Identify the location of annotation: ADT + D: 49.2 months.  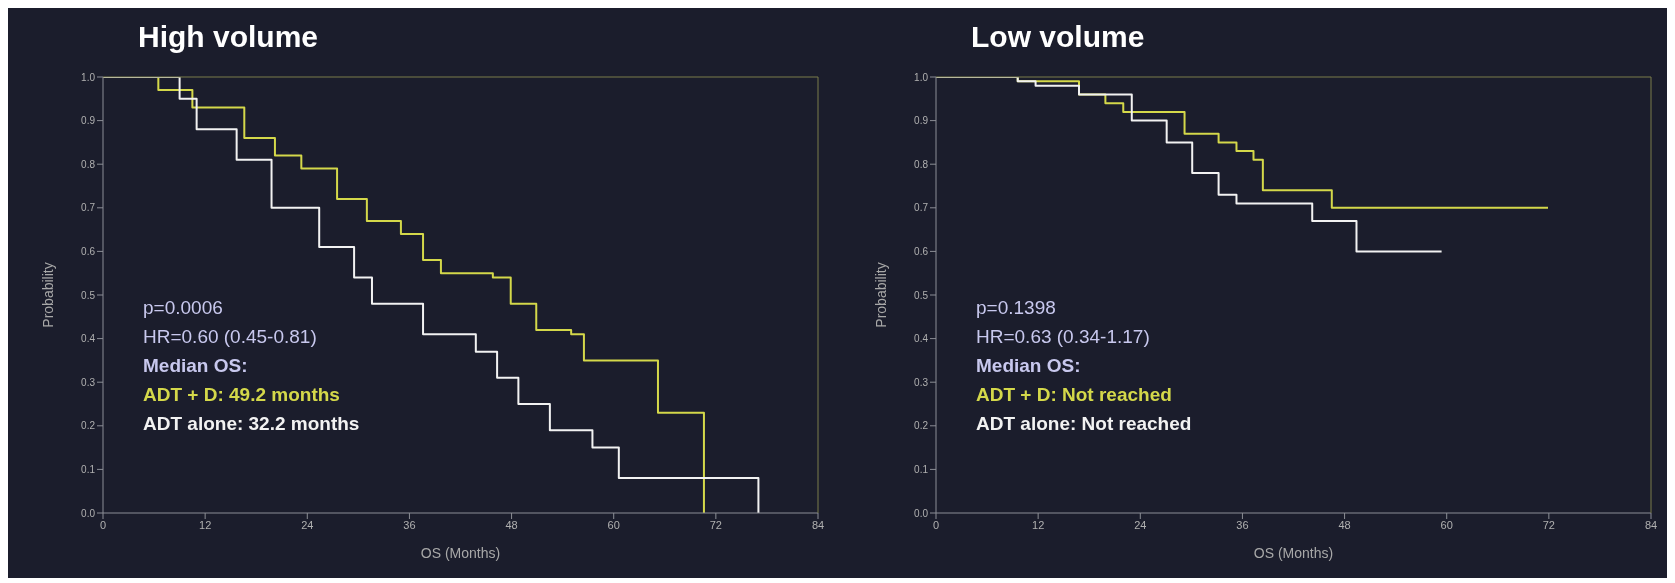
(242, 395).